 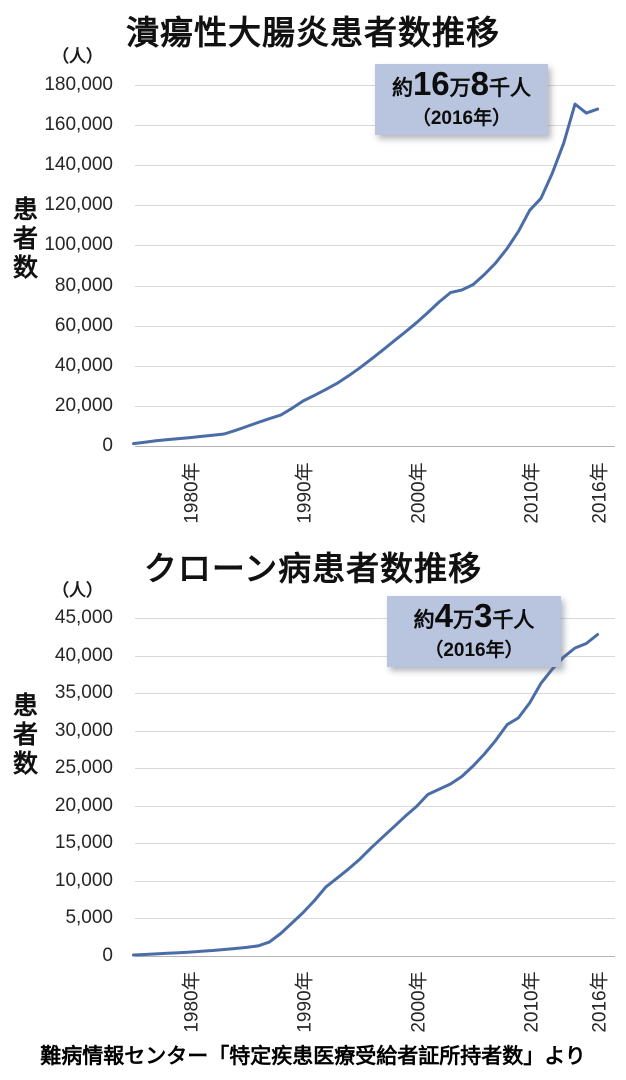 What do you see at coordinates (480, 83) in the screenshot?
I see `annotation-big-digit: 8` at bounding box center [480, 83].